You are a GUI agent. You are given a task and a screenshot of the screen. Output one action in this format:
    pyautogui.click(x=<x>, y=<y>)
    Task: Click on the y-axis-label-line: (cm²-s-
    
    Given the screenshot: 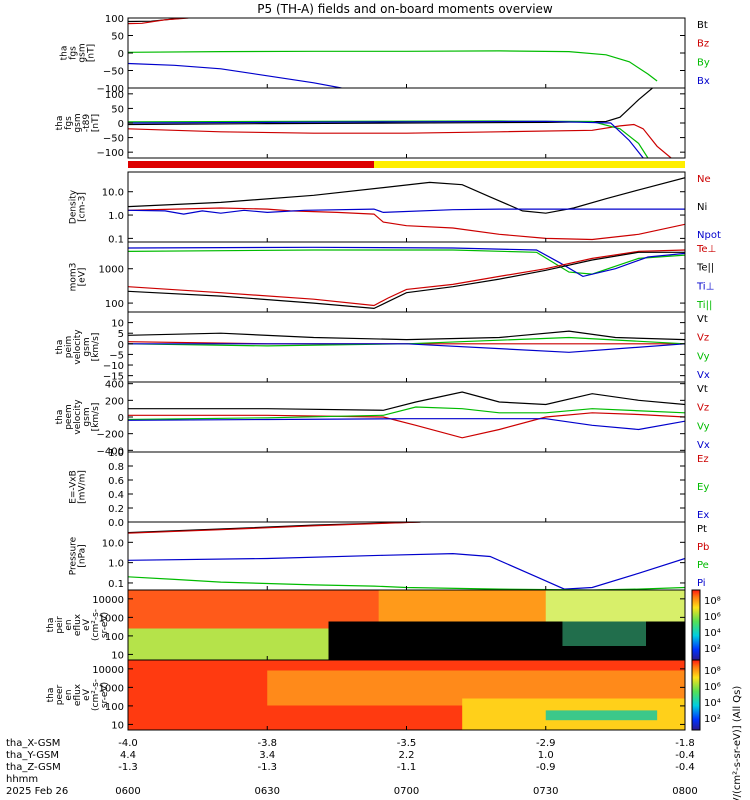 What is the action you would take?
    pyautogui.click(x=96, y=625)
    